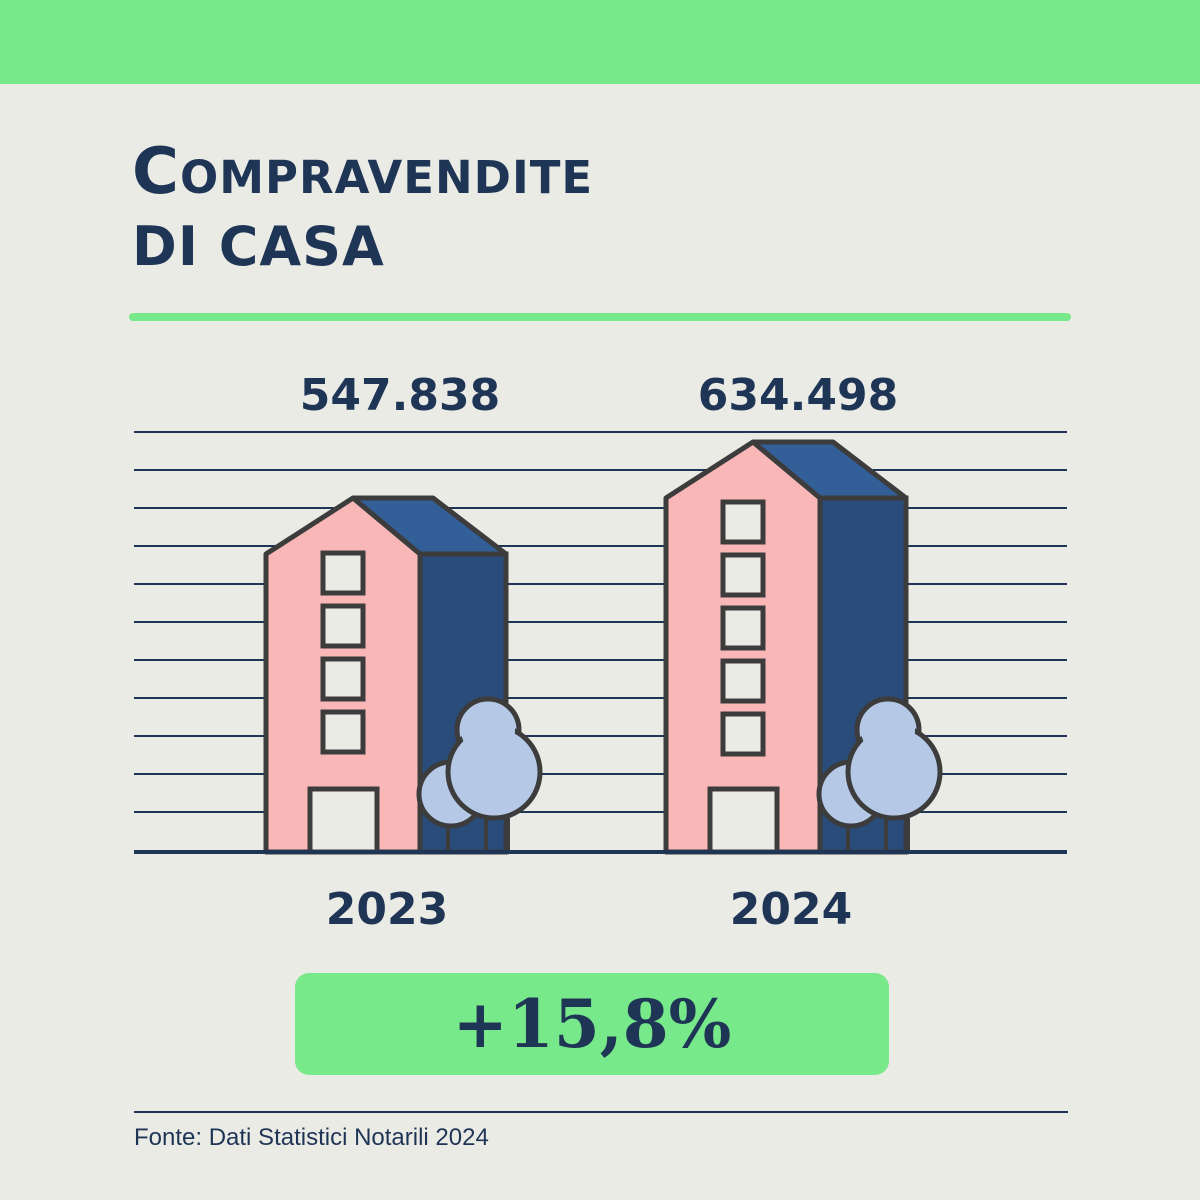 The height and width of the screenshot is (1200, 1200). I want to click on category-label-2023: 2023, so click(387, 909).